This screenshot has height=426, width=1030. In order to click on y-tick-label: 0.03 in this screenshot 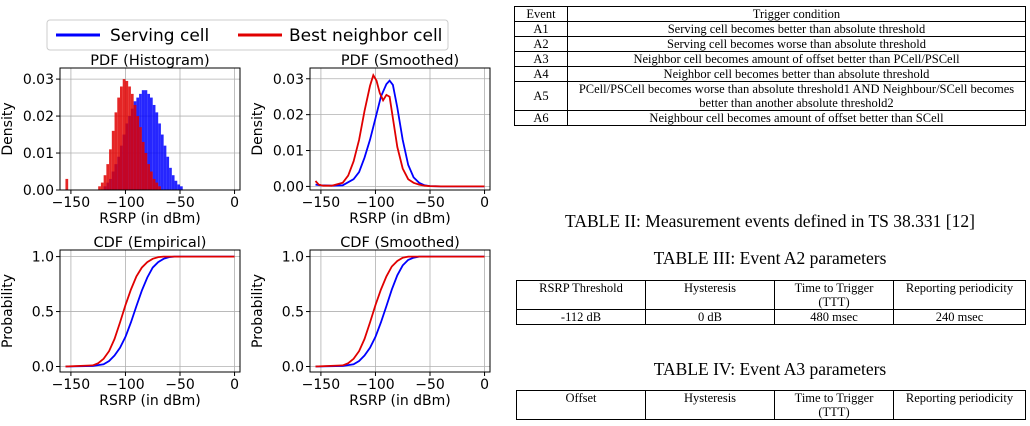, I will do `click(38, 80)`.